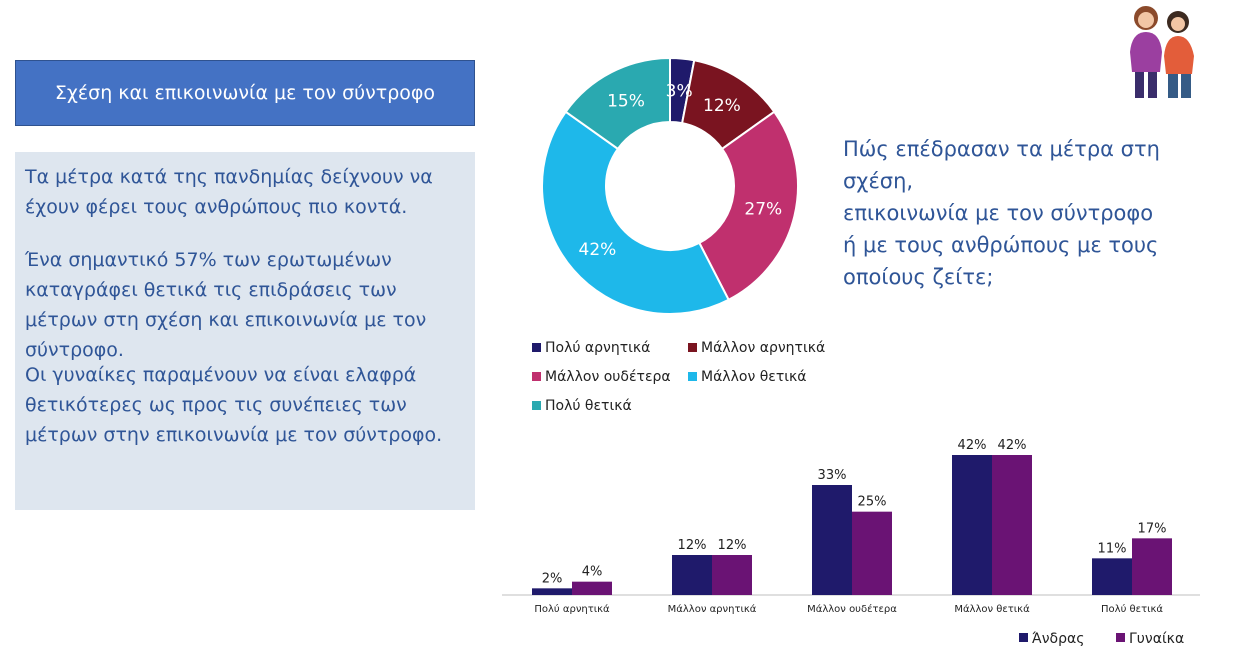 This screenshot has height=659, width=1254. Describe the element at coordinates (597, 348) in the screenshot. I see `legend-label: Πολύ αρνητικά` at that location.